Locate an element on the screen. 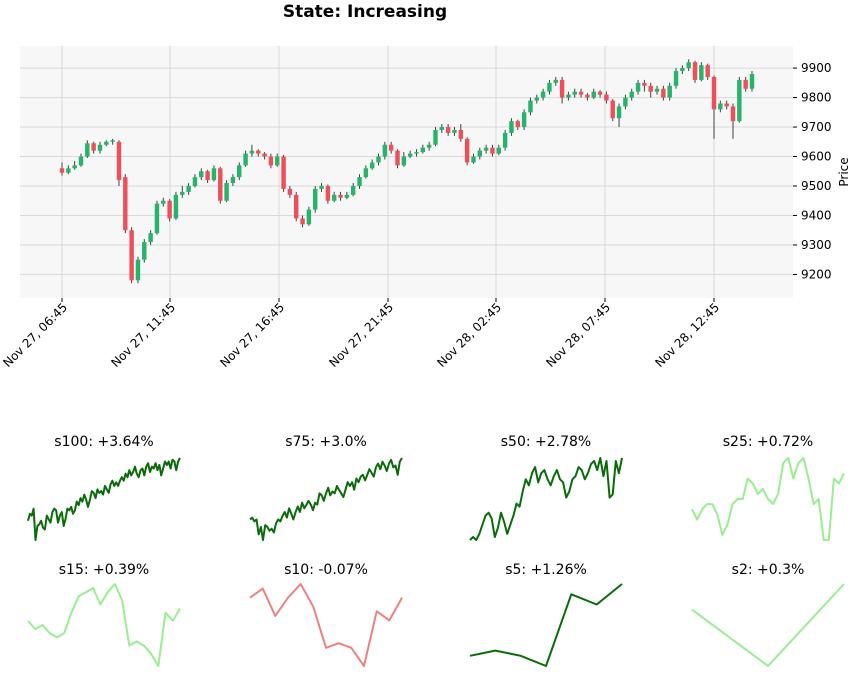  y-tick-label: 9700 is located at coordinates (816, 127).